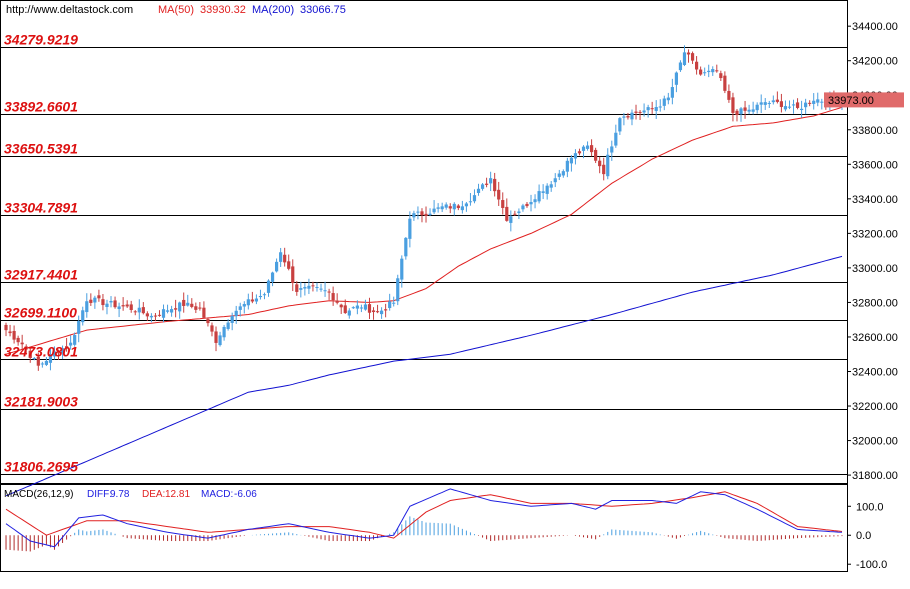 Image resolution: width=910 pixels, height=589 pixels. Describe the element at coordinates (41, 467) in the screenshot. I see `level-label: 31806.2695` at that location.